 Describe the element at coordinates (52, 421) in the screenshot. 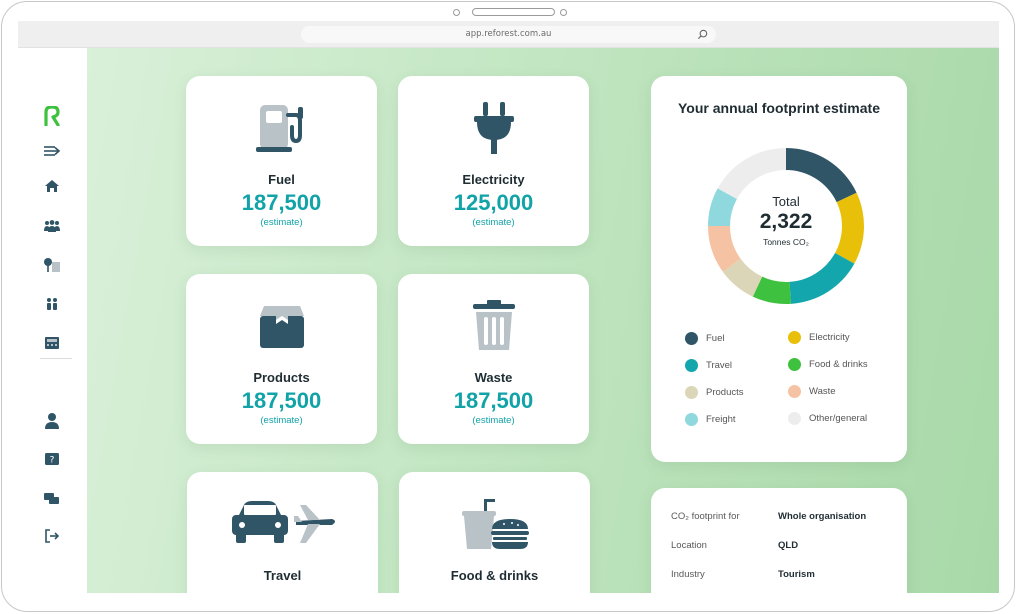

I see `user-icon` at that location.